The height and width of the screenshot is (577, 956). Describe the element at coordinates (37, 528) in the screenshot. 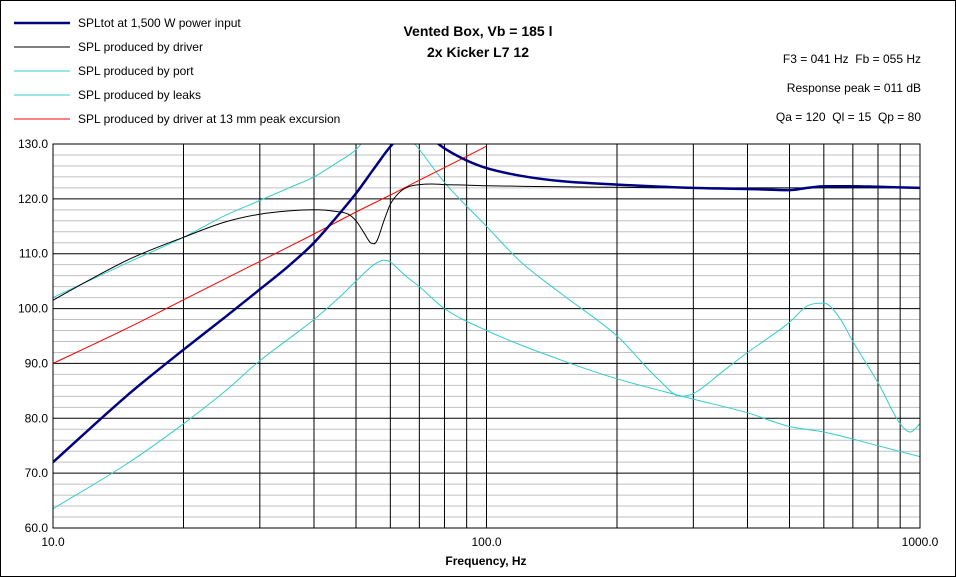

I see `y-tick-label: 60.0` at that location.